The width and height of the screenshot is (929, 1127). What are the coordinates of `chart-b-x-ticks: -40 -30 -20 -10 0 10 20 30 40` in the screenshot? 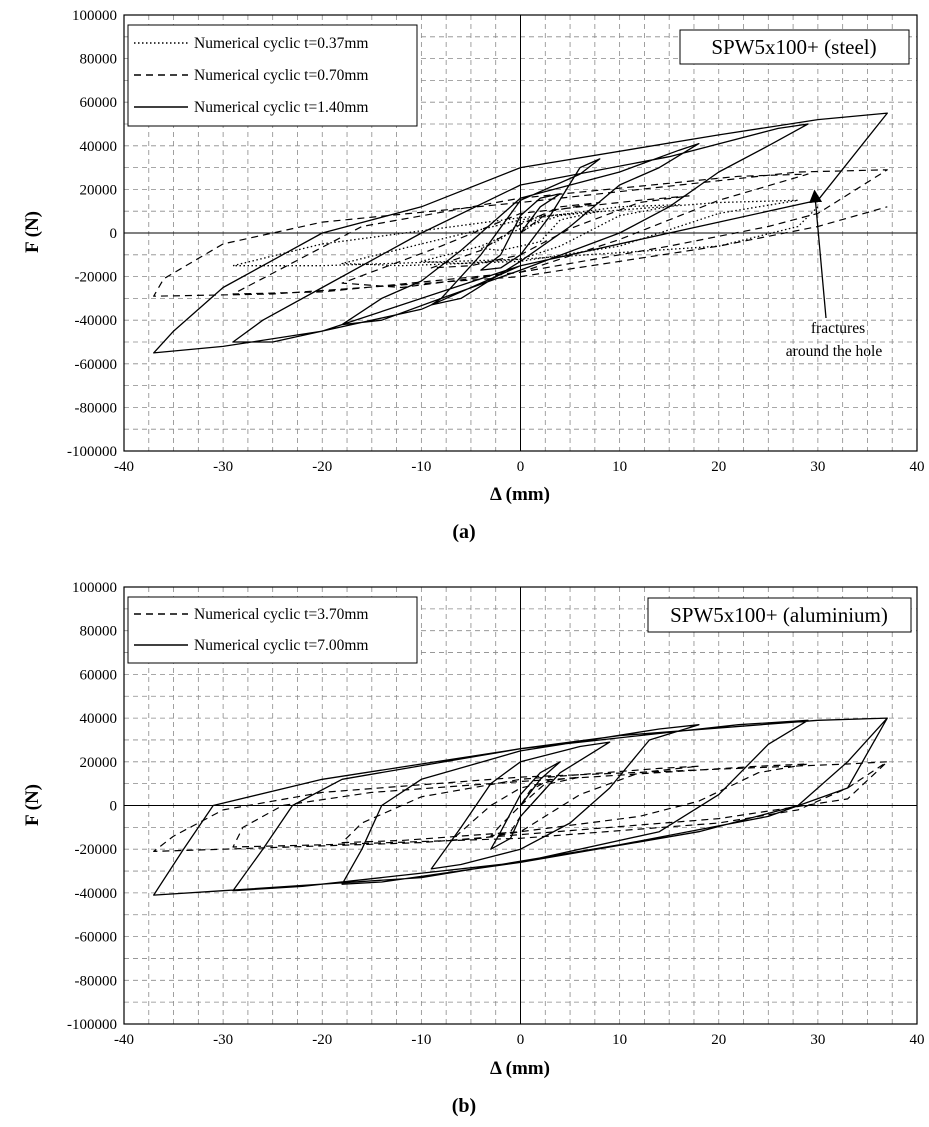 It's located at (519, 1040).